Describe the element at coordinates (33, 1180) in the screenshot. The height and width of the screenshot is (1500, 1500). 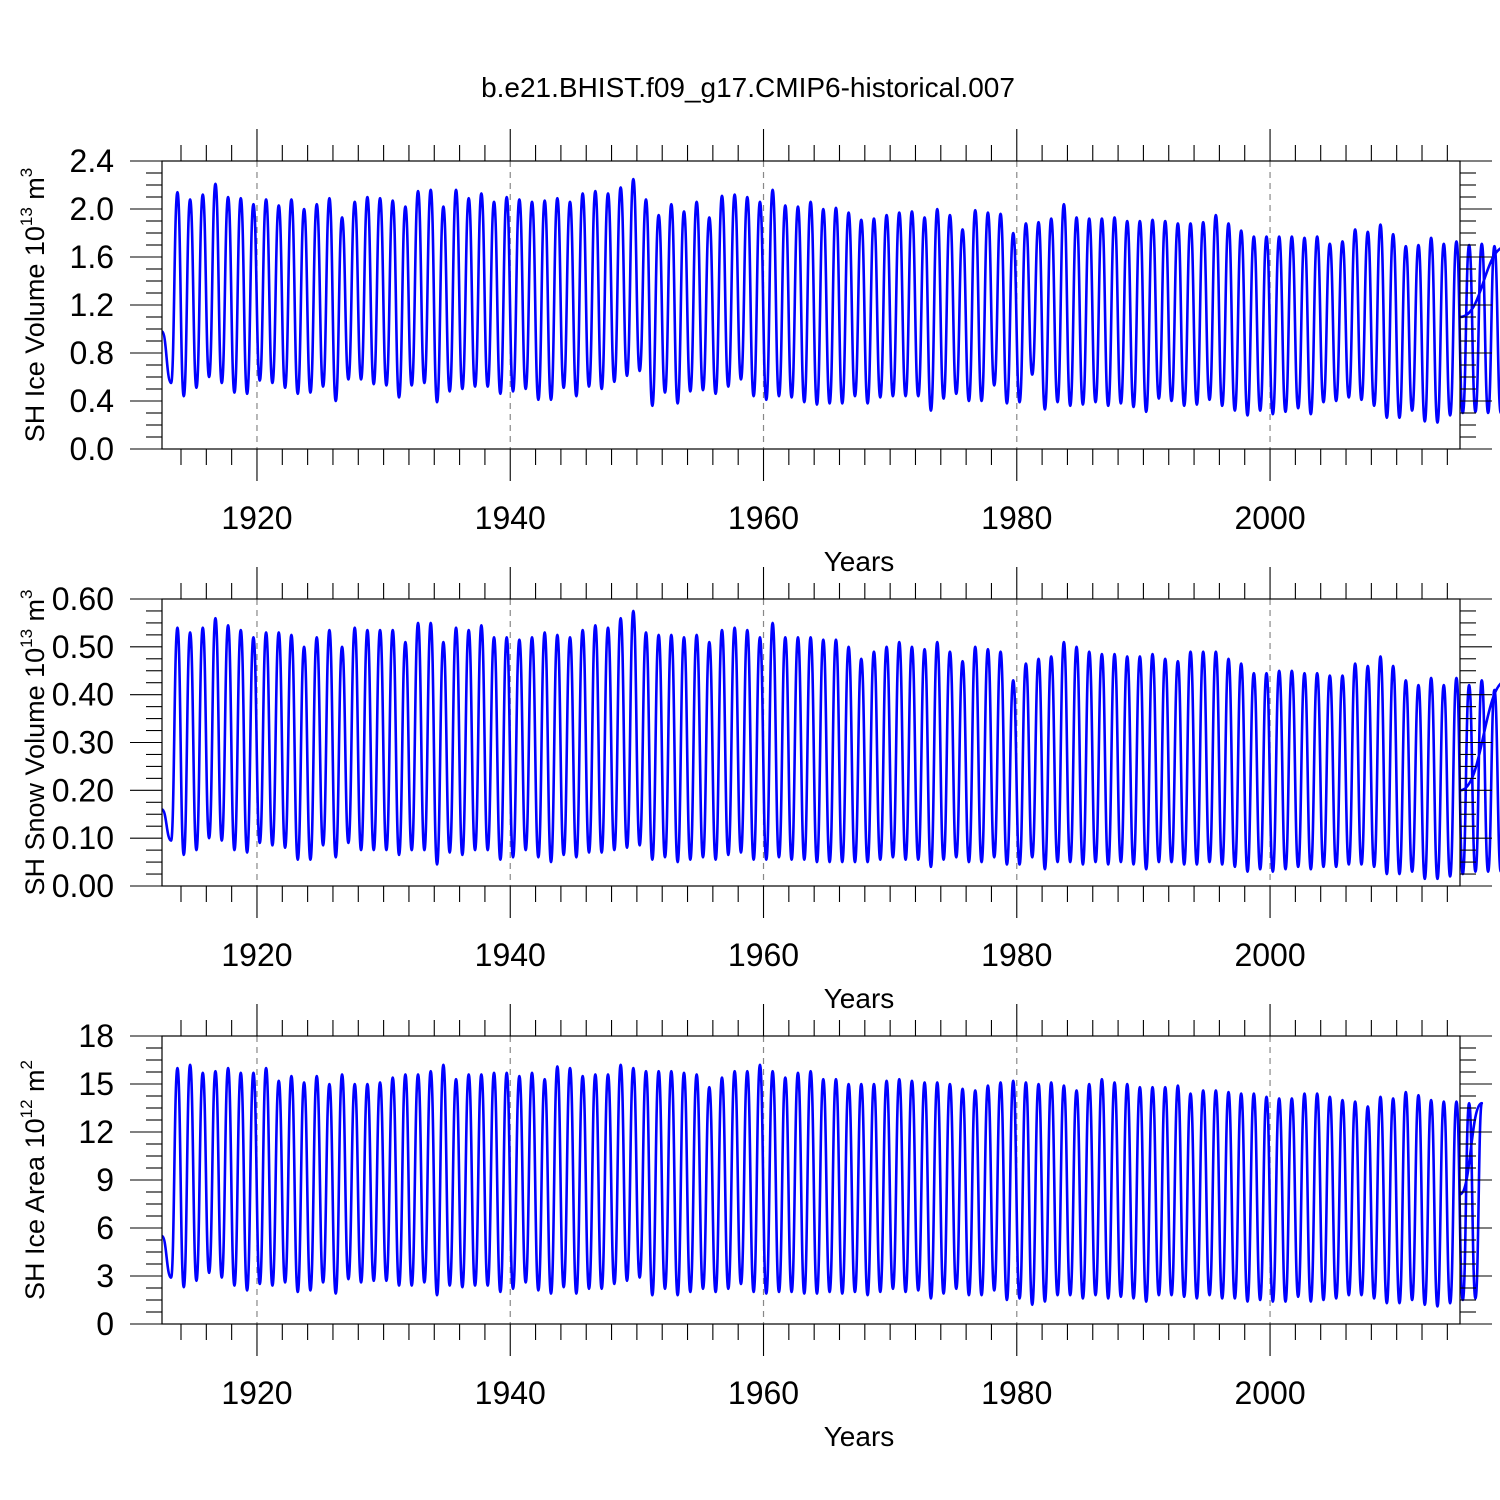
I see `y-axis-title: SH Ice Area 1012 m2` at that location.